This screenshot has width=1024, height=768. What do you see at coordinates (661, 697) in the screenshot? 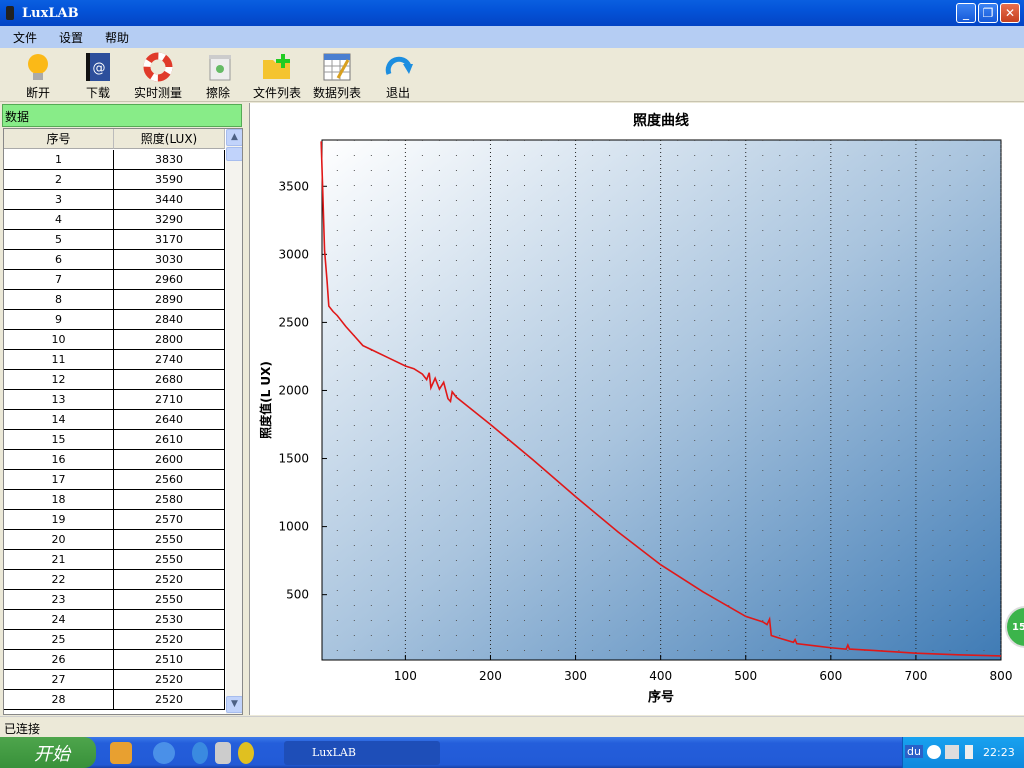
I see `x-axis-label: 序号` at bounding box center [661, 697].